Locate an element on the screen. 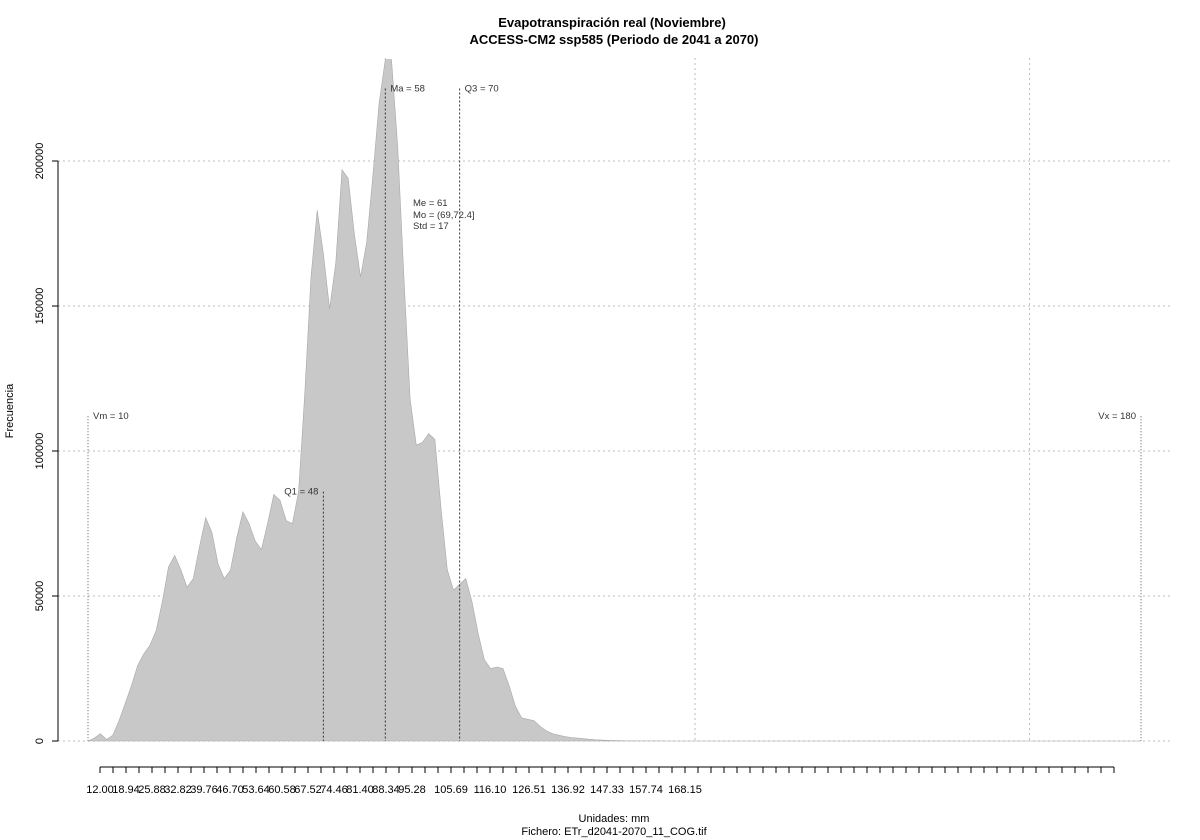 This screenshot has width=1200, height=840. stat-median: Me = 61 is located at coordinates (430, 203).